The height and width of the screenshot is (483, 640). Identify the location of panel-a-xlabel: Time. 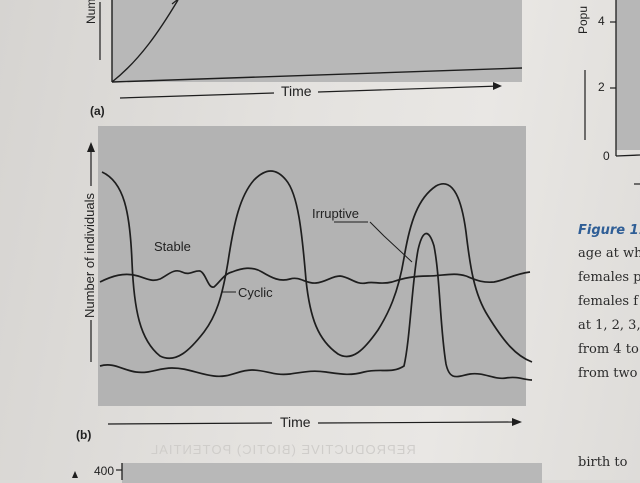
(296, 91).